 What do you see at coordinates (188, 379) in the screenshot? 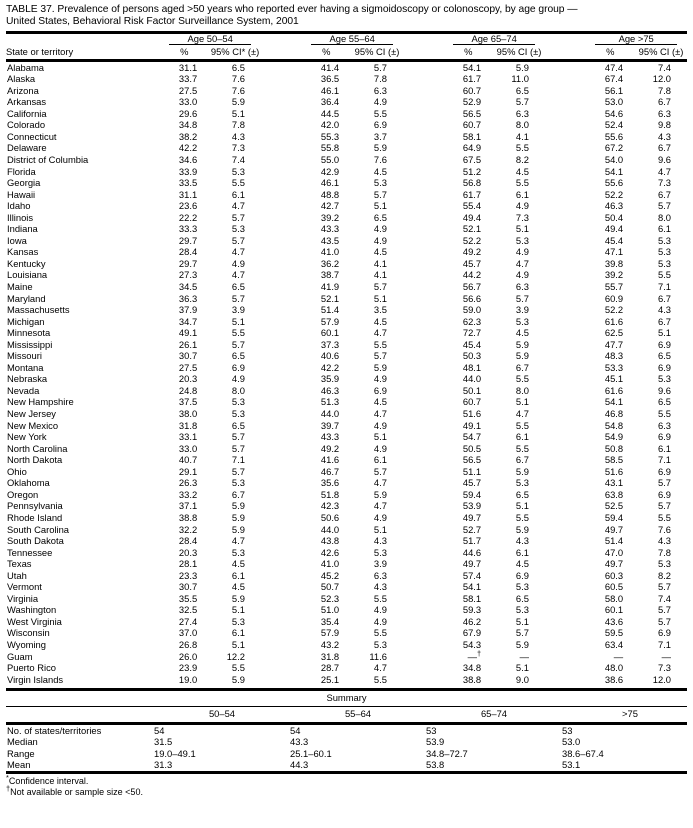
I see `pct-50-54: 20.3` at bounding box center [188, 379].